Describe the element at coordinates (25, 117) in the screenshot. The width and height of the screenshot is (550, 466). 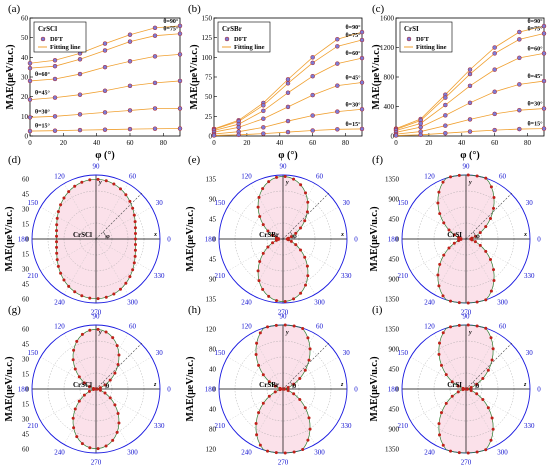
I see `y-tick-label: 10` at that location.